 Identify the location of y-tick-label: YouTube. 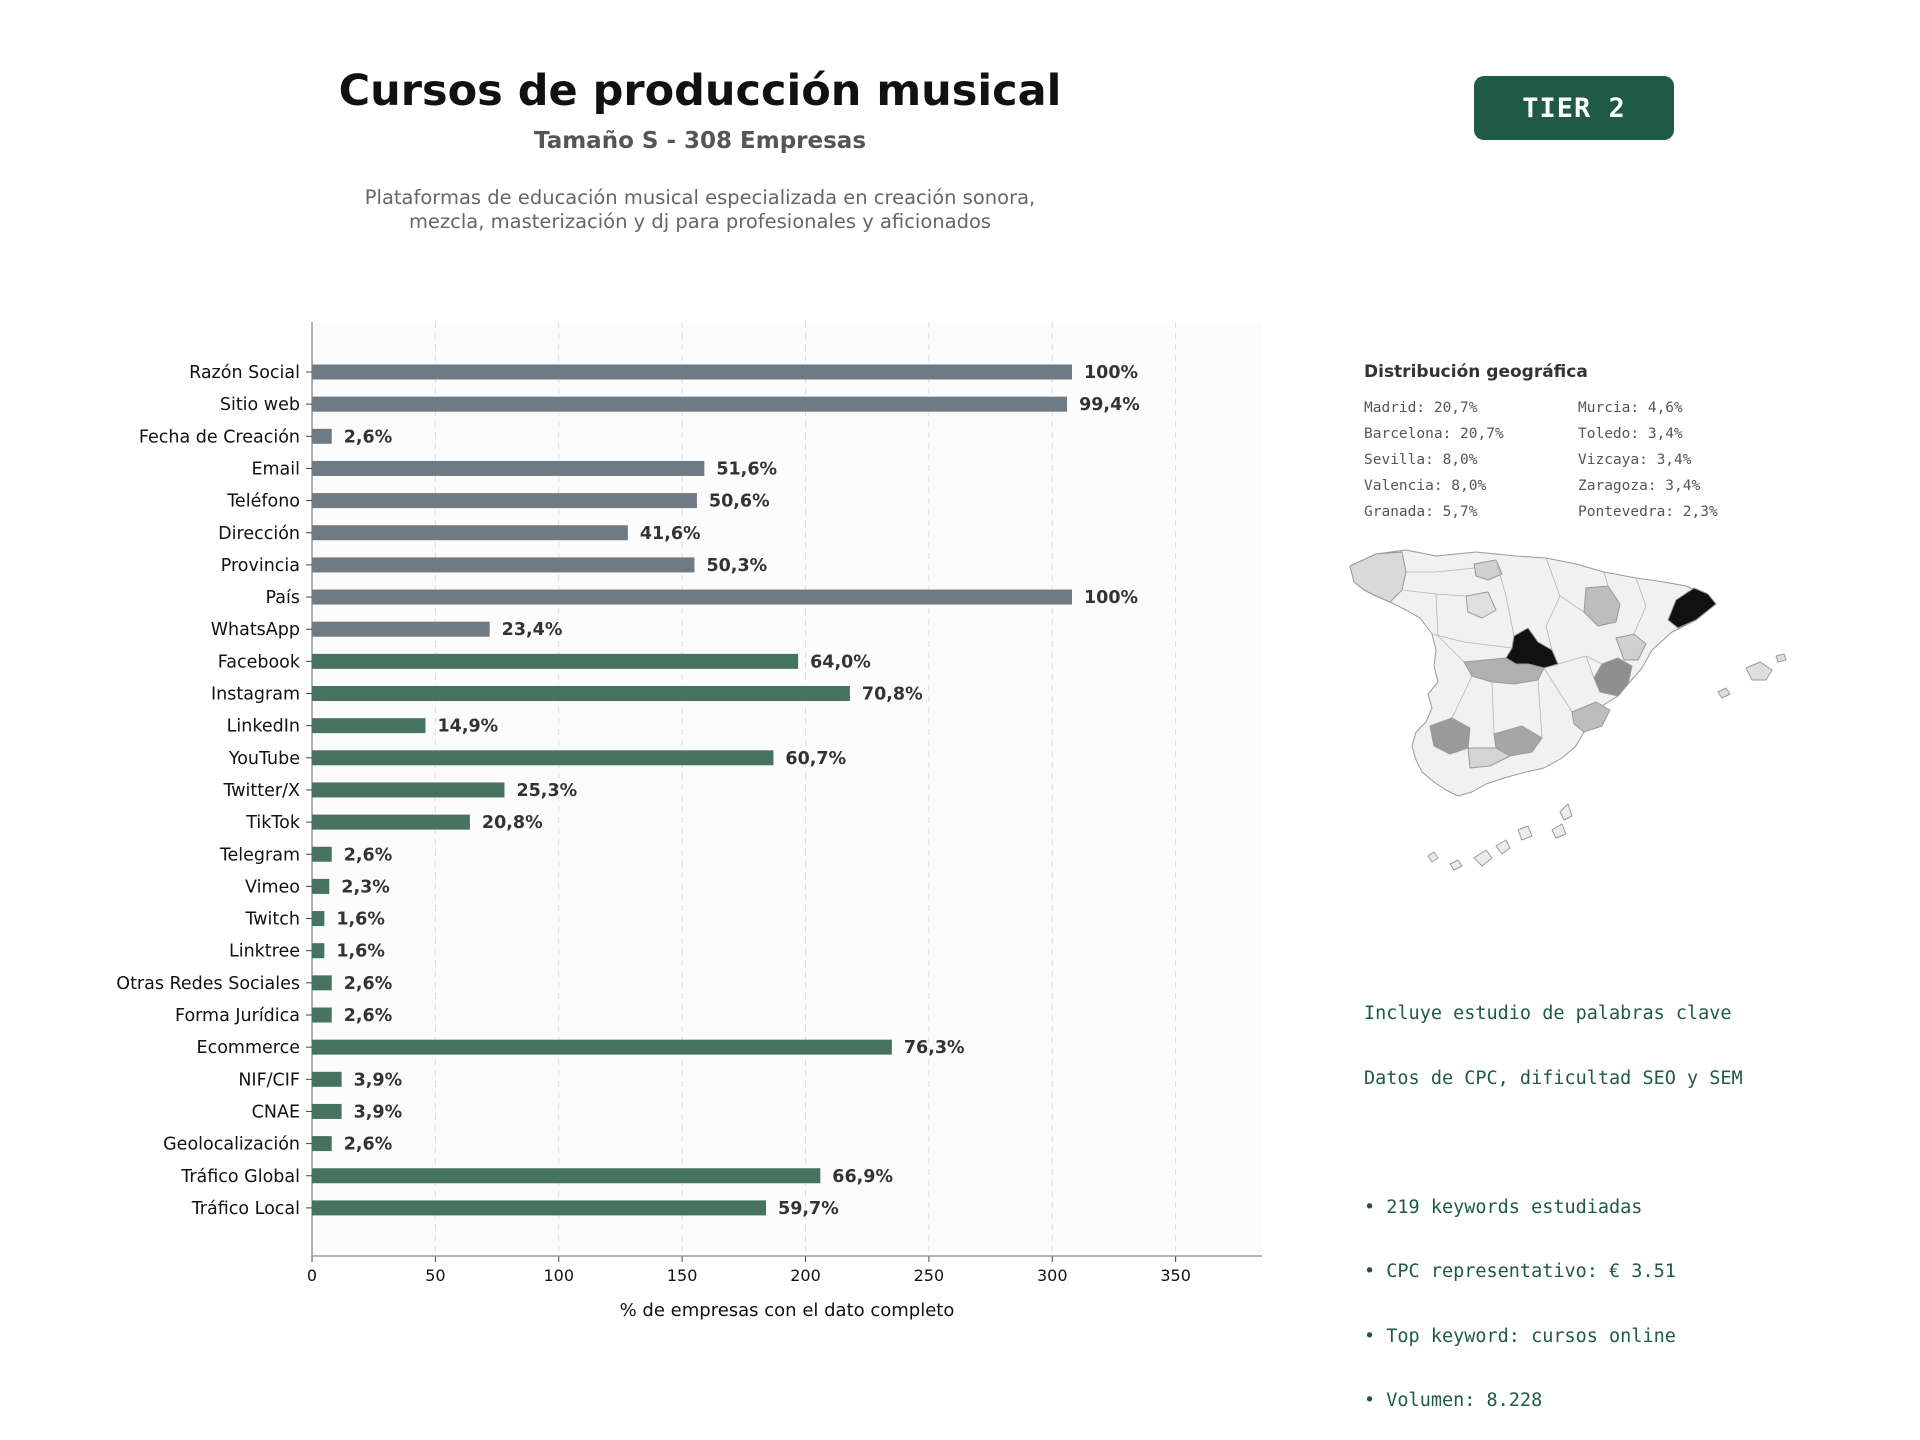
(264, 759).